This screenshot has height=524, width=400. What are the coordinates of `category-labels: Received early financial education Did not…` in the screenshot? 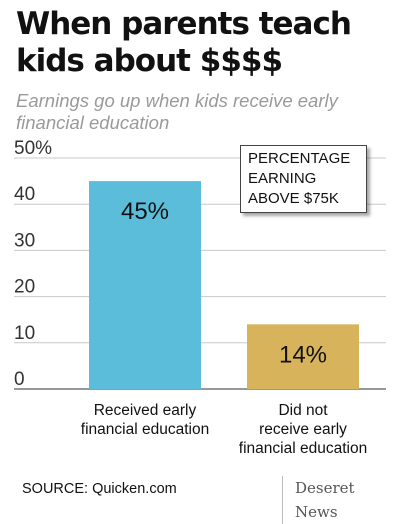 It's located at (224, 429).